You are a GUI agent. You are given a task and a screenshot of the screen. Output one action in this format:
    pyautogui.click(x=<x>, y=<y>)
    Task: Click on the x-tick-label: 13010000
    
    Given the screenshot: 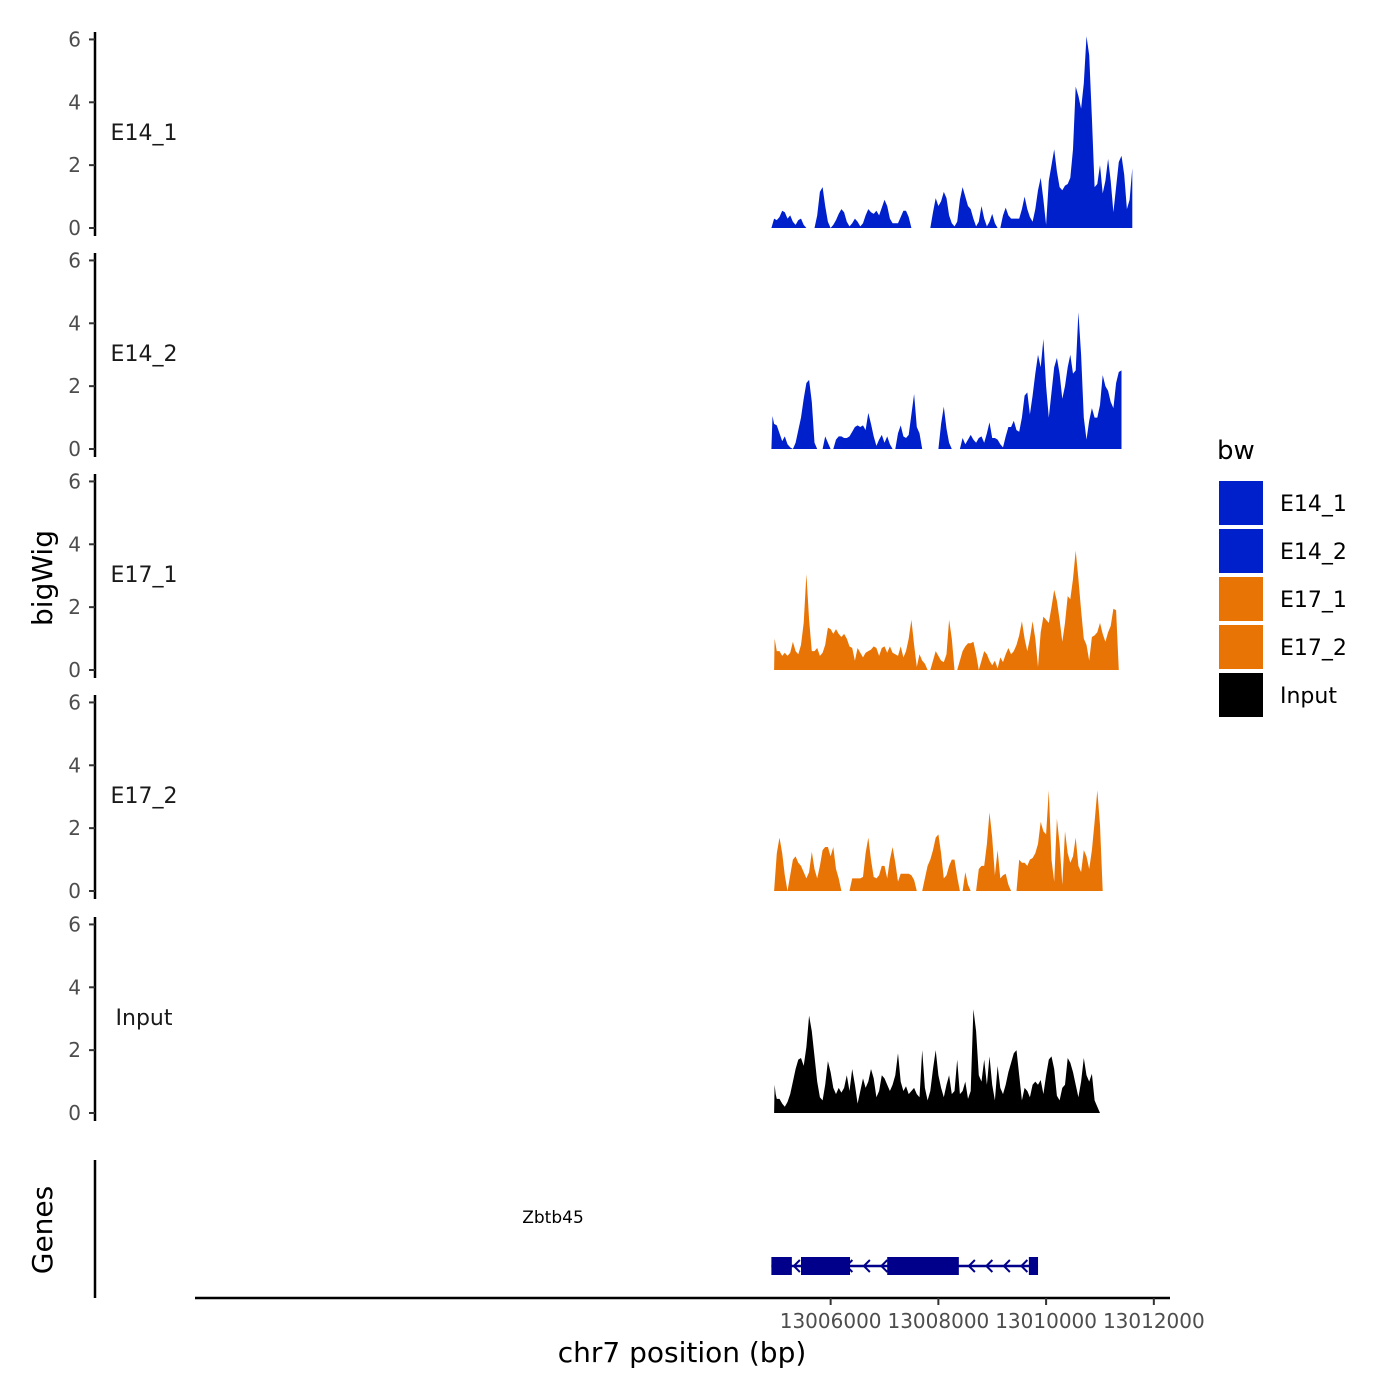 What is the action you would take?
    pyautogui.click(x=1046, y=1321)
    